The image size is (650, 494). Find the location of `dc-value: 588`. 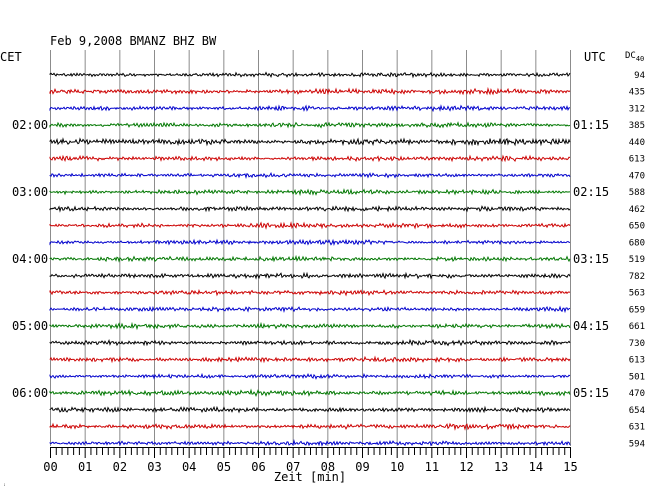

dc-value: 588 is located at coordinates (637, 193).